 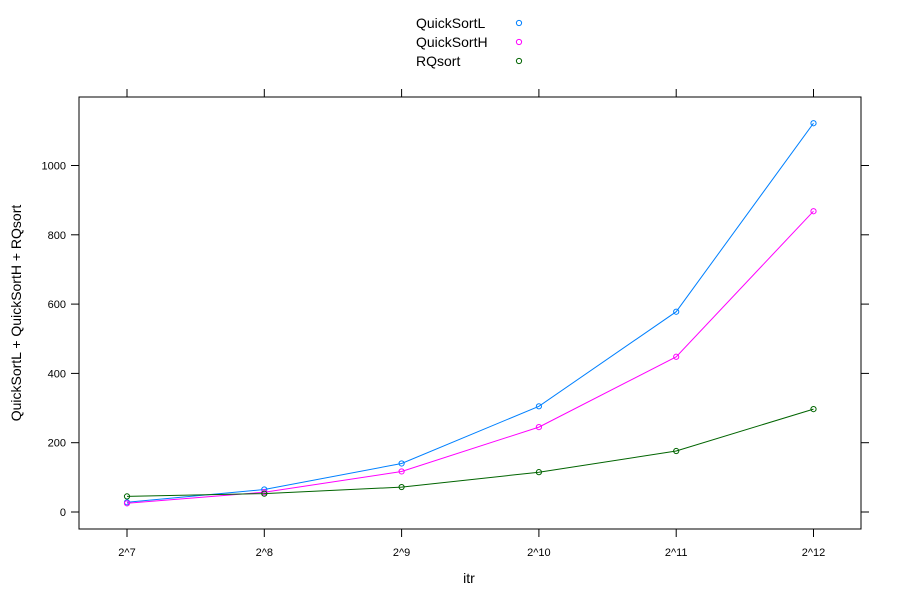 I want to click on legend-label: QuickSortL, so click(x=450, y=23).